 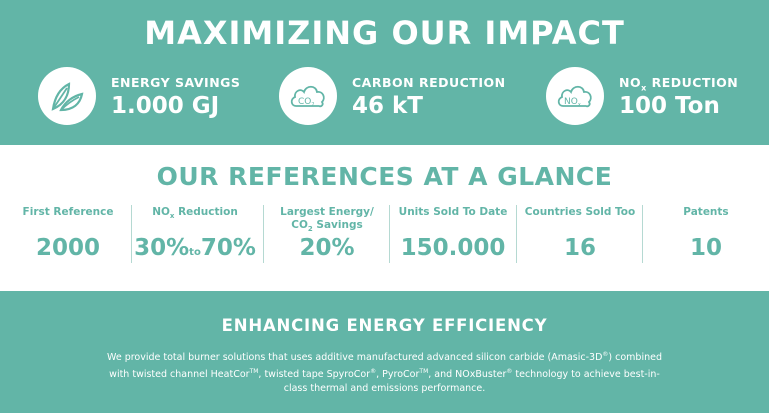 What do you see at coordinates (429, 82) in the screenshot?
I see `carbon-reduction-label: CARBON REDUCTION` at bounding box center [429, 82].